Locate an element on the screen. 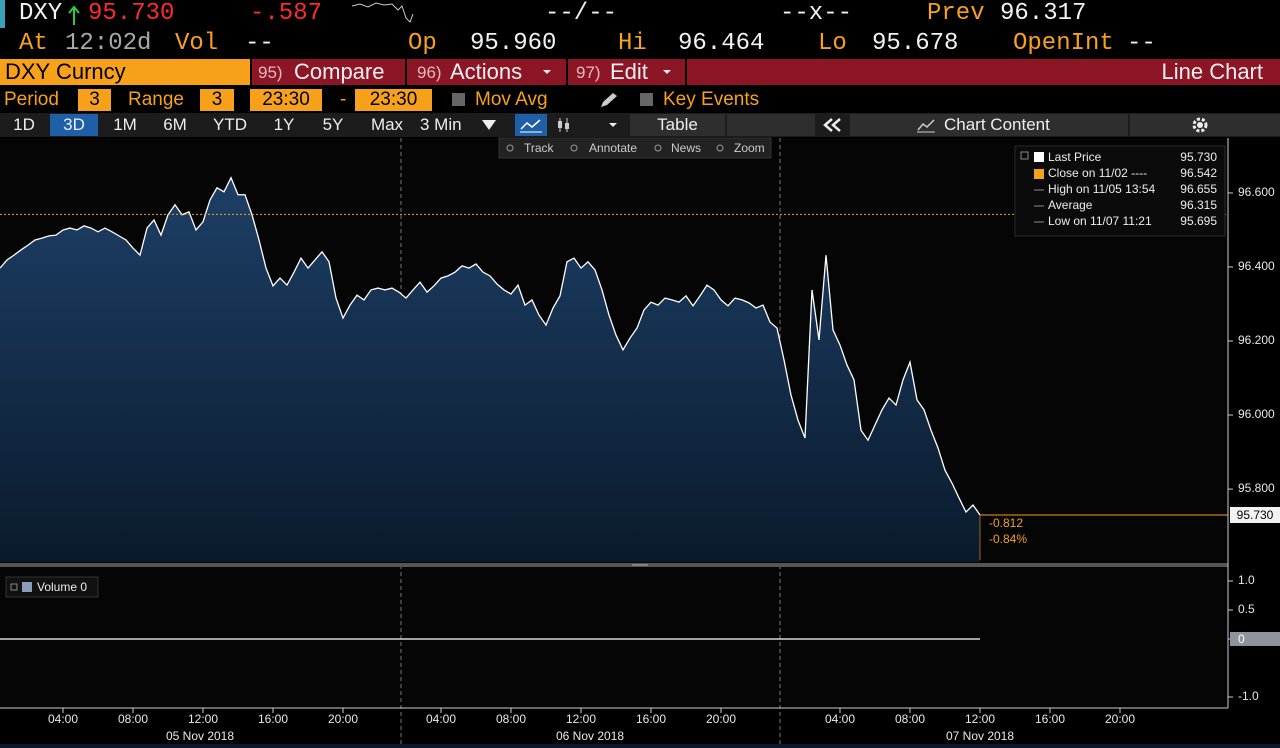 This screenshot has width=1280, height=748. legend-value: 96.542 is located at coordinates (1198, 173).